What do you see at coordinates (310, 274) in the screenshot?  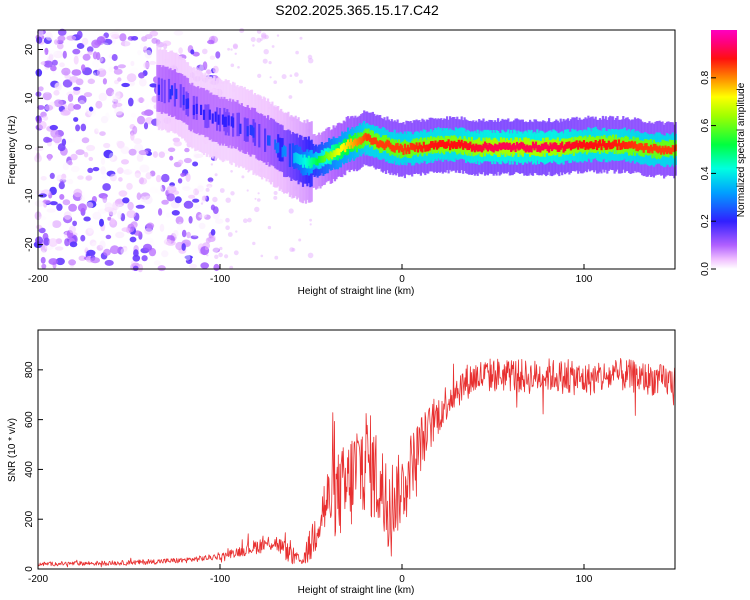 I see `spectrogram-x-ticks: -200 -100 0 100` at bounding box center [310, 274].